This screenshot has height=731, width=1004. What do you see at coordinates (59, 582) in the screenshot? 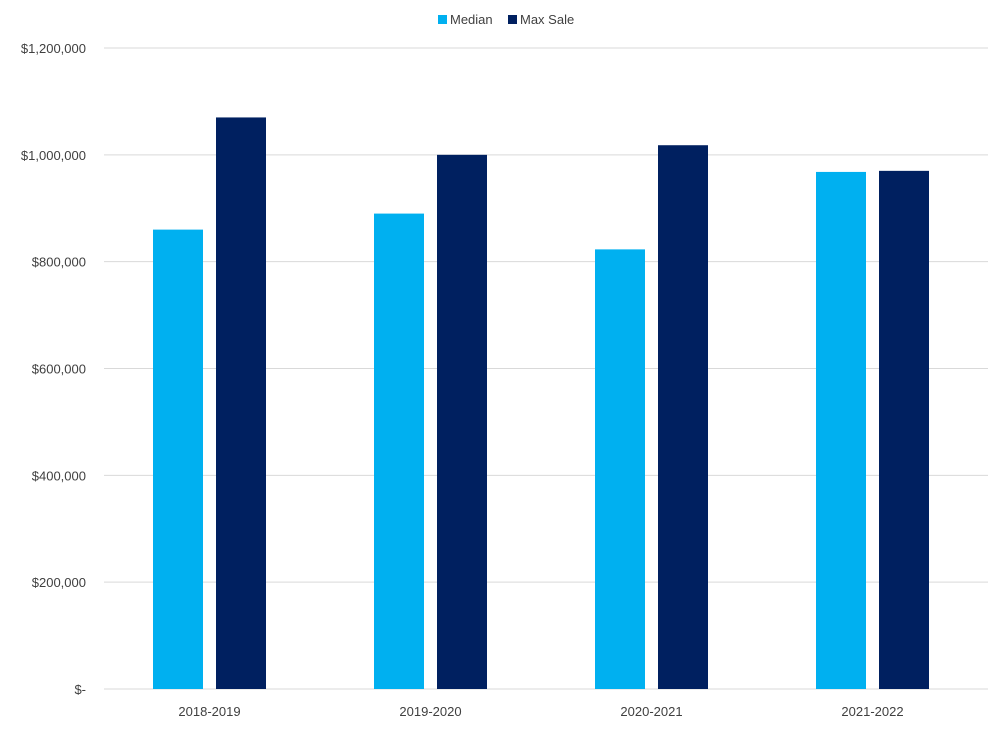
I see `y-tick-label: $200,000` at bounding box center [59, 582].